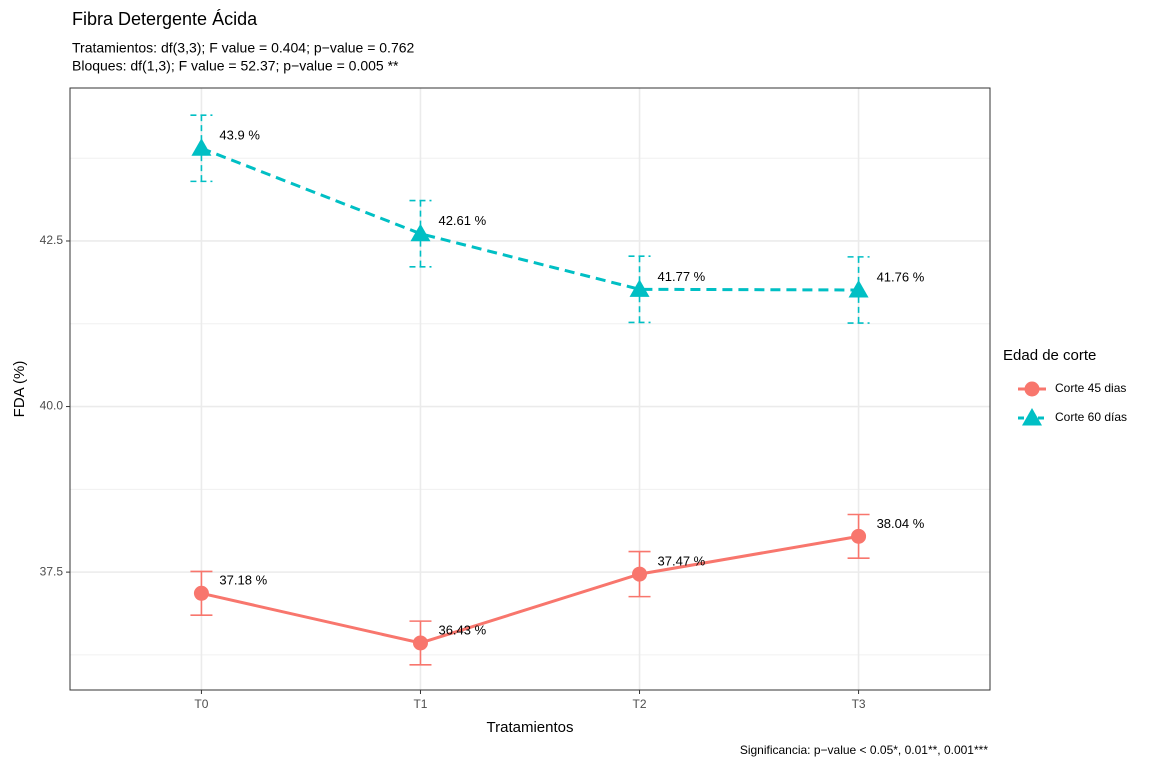 The width and height of the screenshot is (1152, 768). Describe the element at coordinates (462, 220) in the screenshot. I see `data-label: 42.61 %` at that location.